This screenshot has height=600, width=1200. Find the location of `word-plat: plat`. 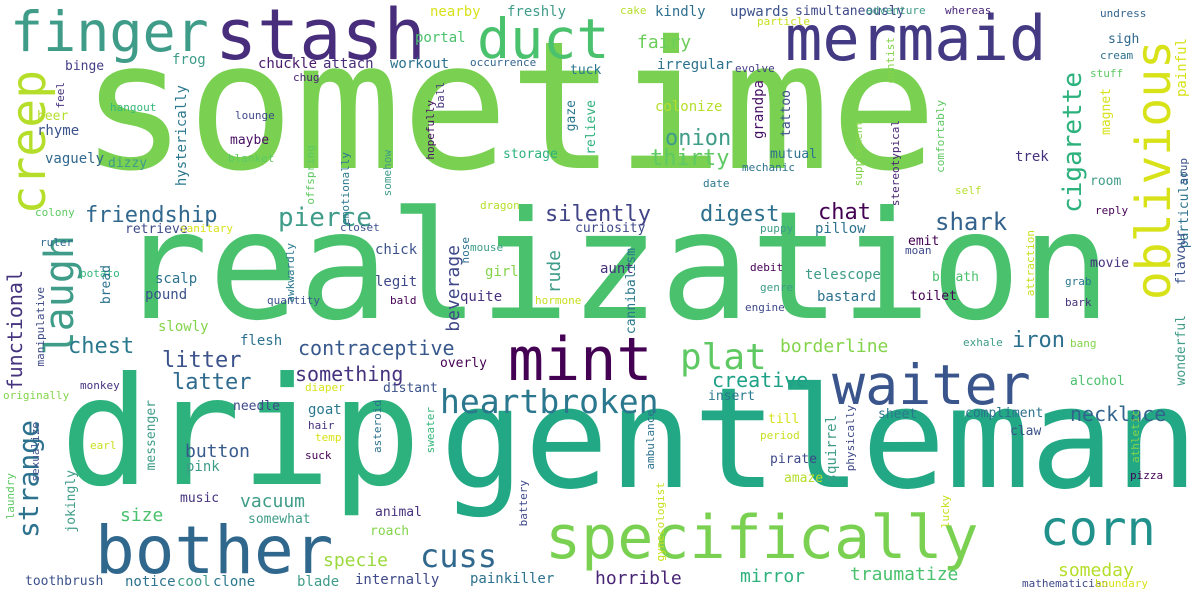

word-plat: plat is located at coordinates (723, 357).